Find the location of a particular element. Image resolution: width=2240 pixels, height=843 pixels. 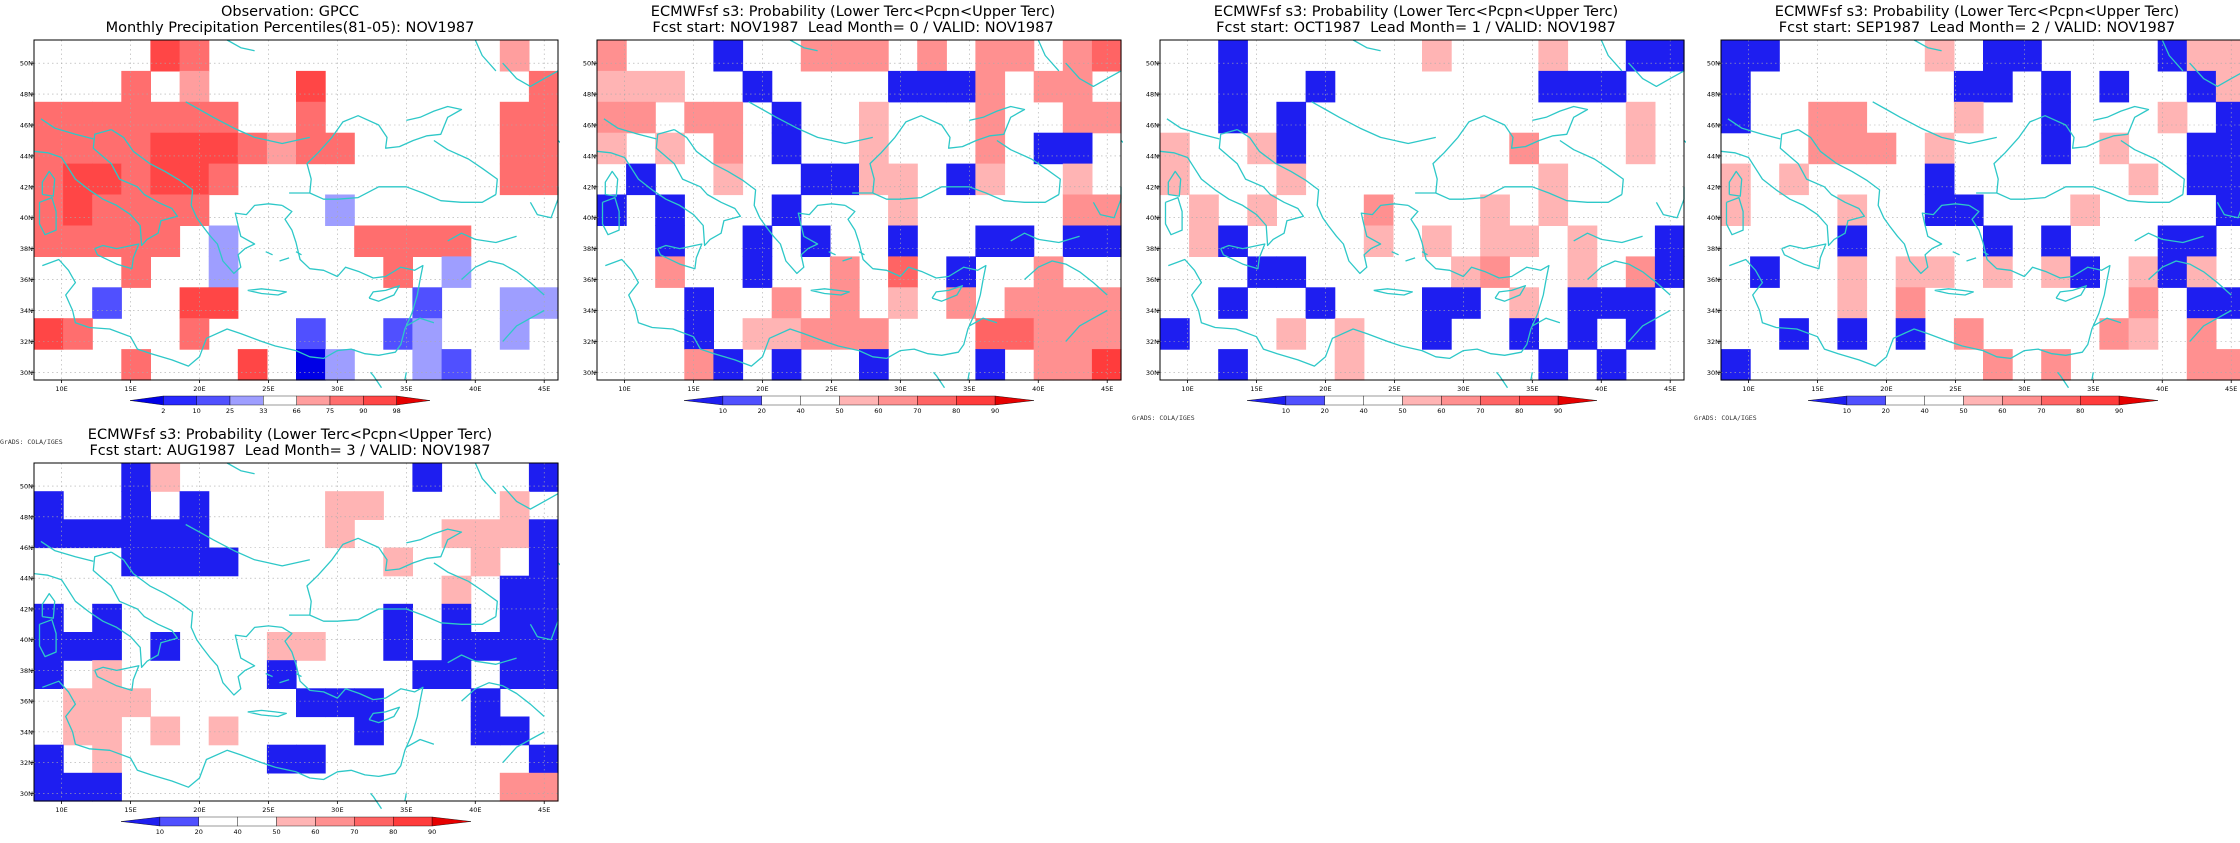

x-tick-label: 40E is located at coordinates (475, 810).